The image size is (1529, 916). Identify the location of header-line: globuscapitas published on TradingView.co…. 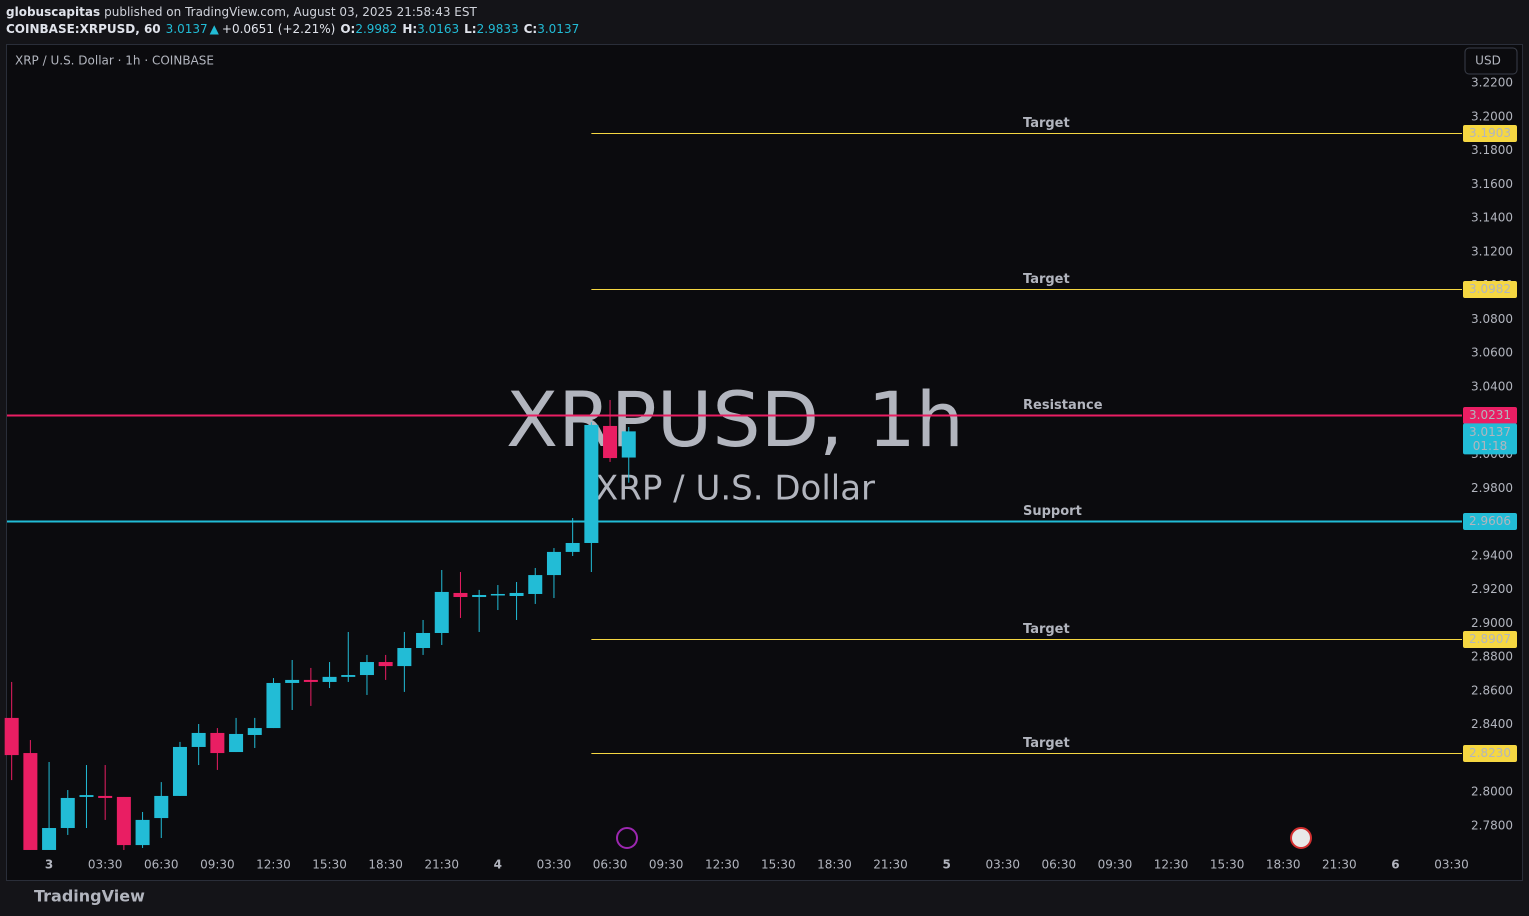
(242, 12).